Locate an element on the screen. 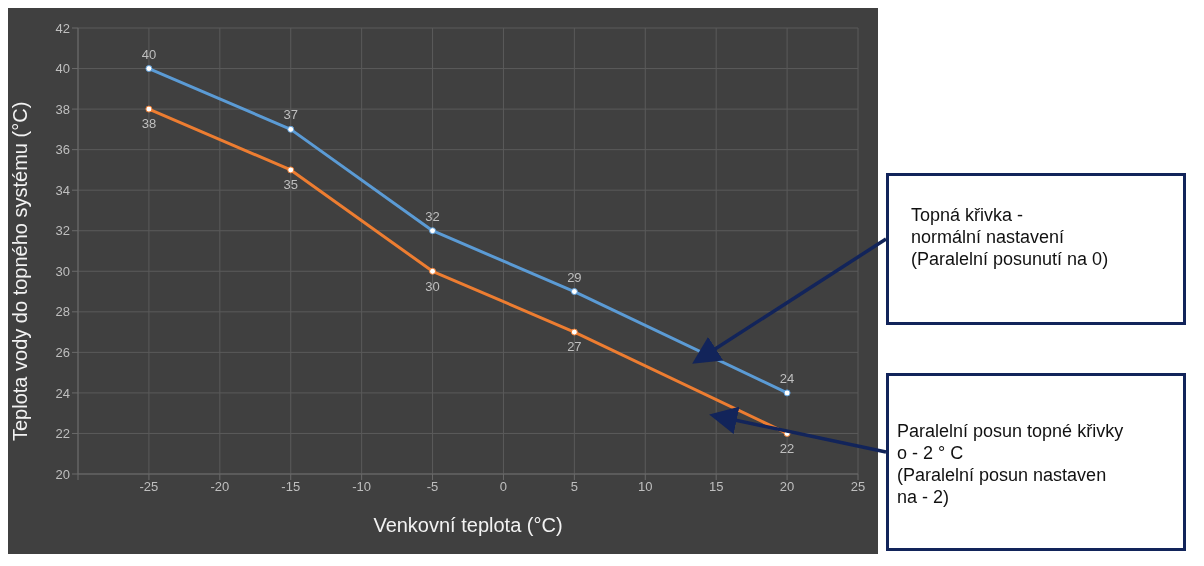  y-tick-label: 22 is located at coordinates (62, 434).